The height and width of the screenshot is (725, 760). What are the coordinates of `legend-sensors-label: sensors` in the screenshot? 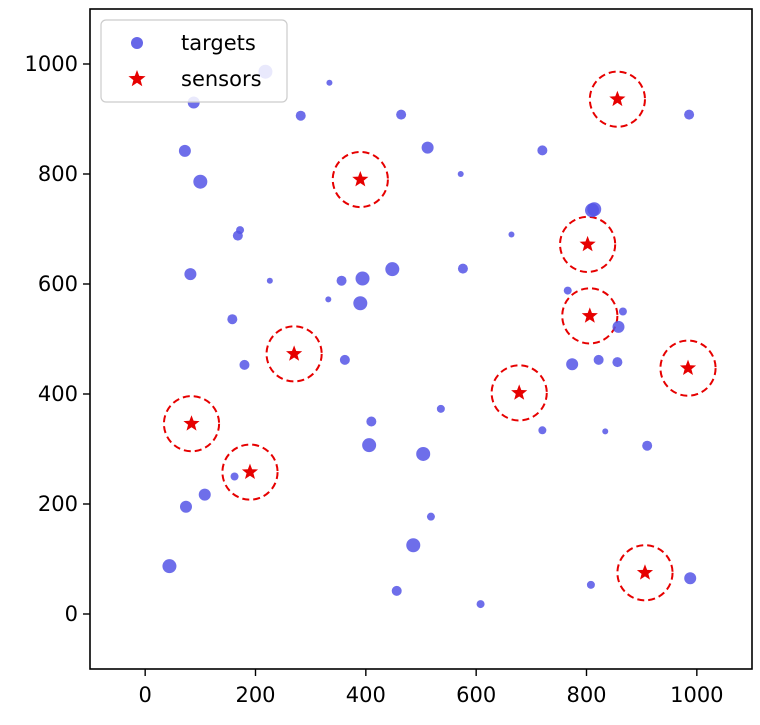 It's located at (221, 79).